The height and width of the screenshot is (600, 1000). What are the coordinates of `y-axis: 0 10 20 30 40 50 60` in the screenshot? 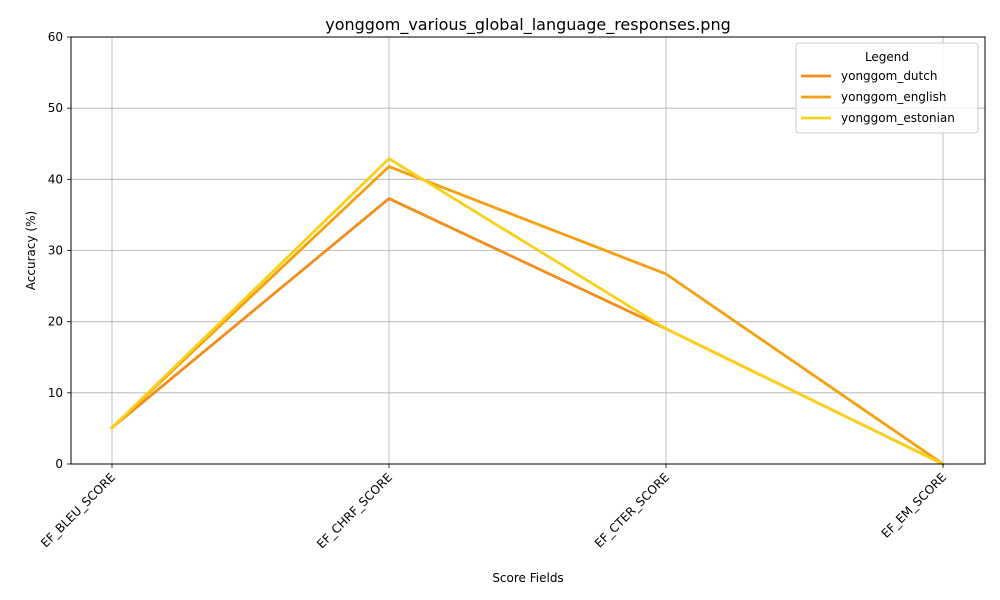 It's located at (59, 250).